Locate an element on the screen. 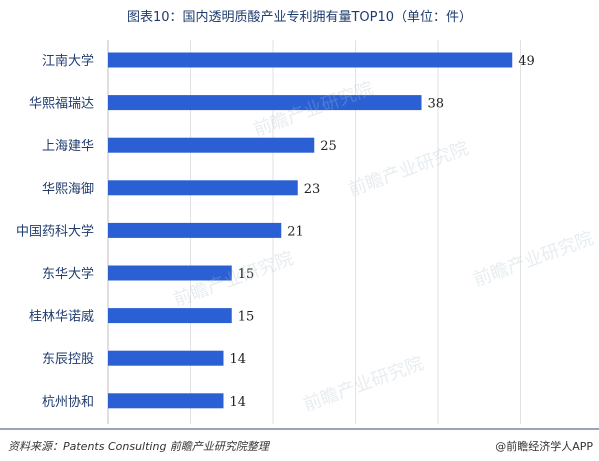  category-label: 东辰控股 is located at coordinates (68, 359).